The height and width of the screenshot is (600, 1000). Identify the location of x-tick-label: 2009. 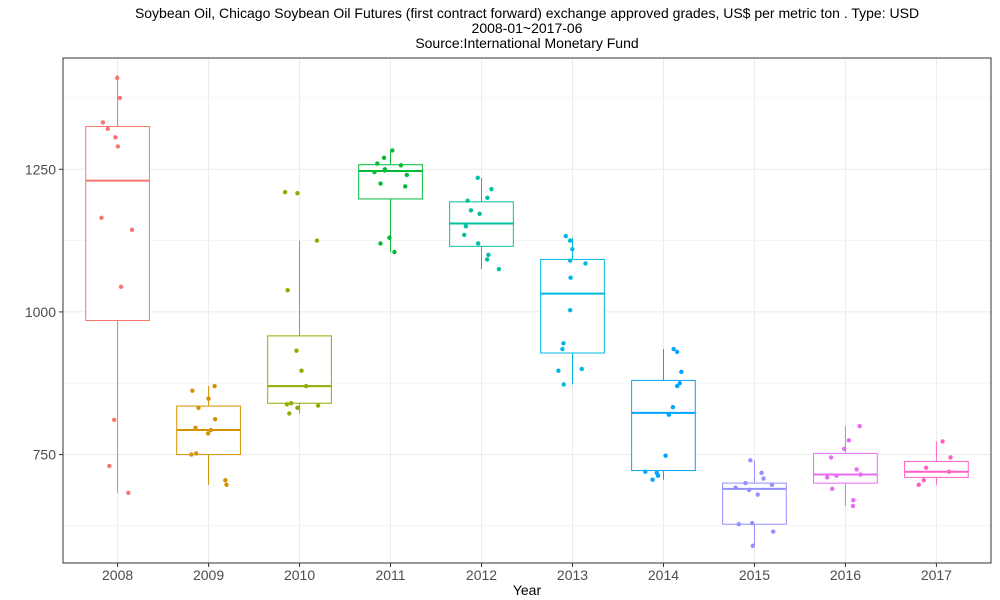
(208, 575).